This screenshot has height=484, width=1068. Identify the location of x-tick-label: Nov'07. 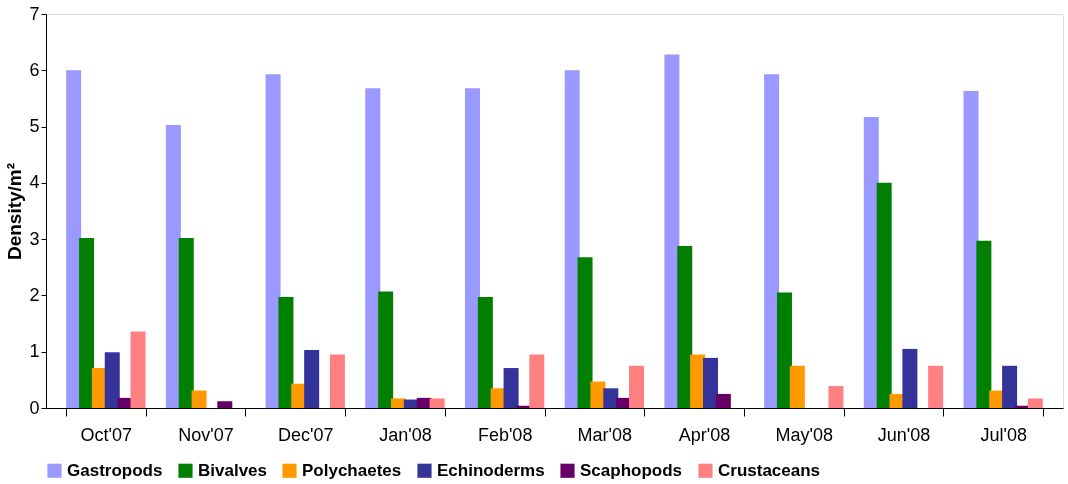
(206, 434).